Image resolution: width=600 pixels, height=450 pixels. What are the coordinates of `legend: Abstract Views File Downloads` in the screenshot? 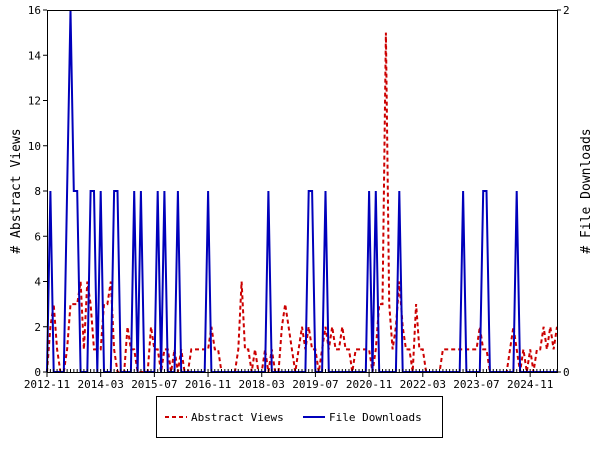 It's located at (299, 417).